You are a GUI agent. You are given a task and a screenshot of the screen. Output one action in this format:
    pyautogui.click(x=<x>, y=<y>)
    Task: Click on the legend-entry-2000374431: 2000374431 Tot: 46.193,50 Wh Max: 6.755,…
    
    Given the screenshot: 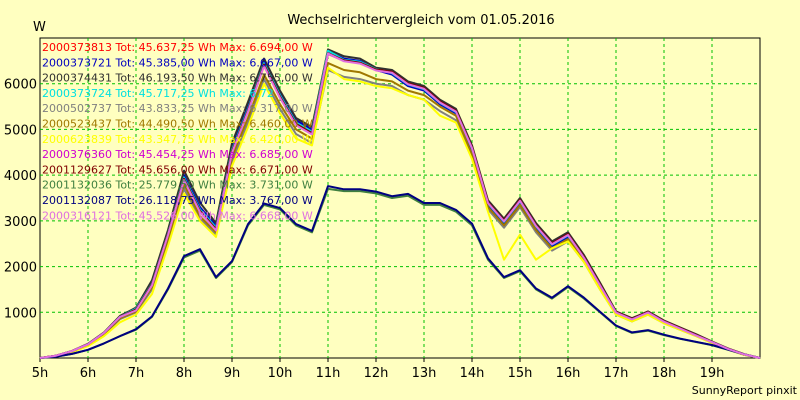 What is the action you would take?
    pyautogui.click(x=177, y=78)
    